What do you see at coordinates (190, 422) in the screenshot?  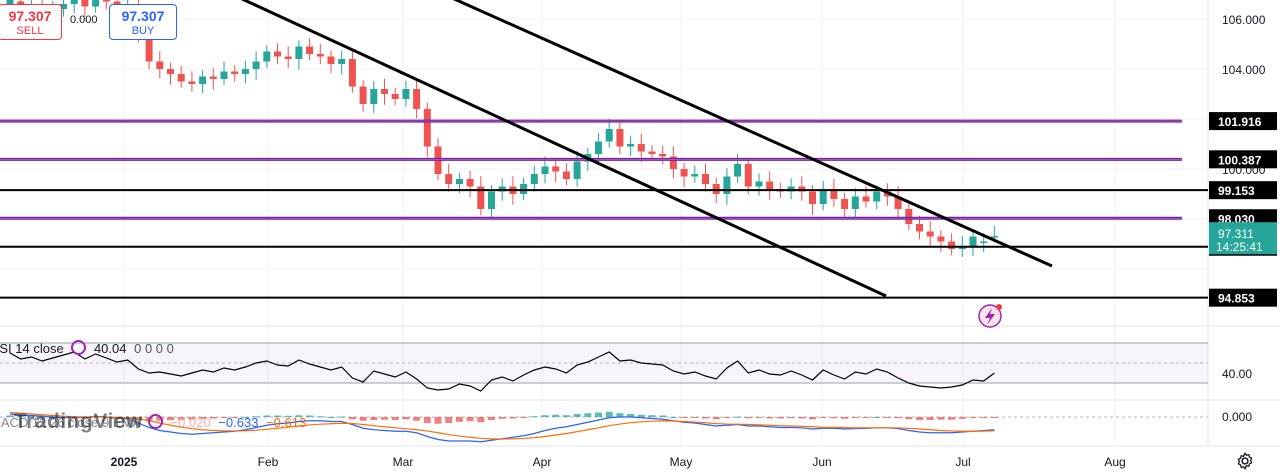 I see `macd-legend-v1: −0.020` at bounding box center [190, 422].